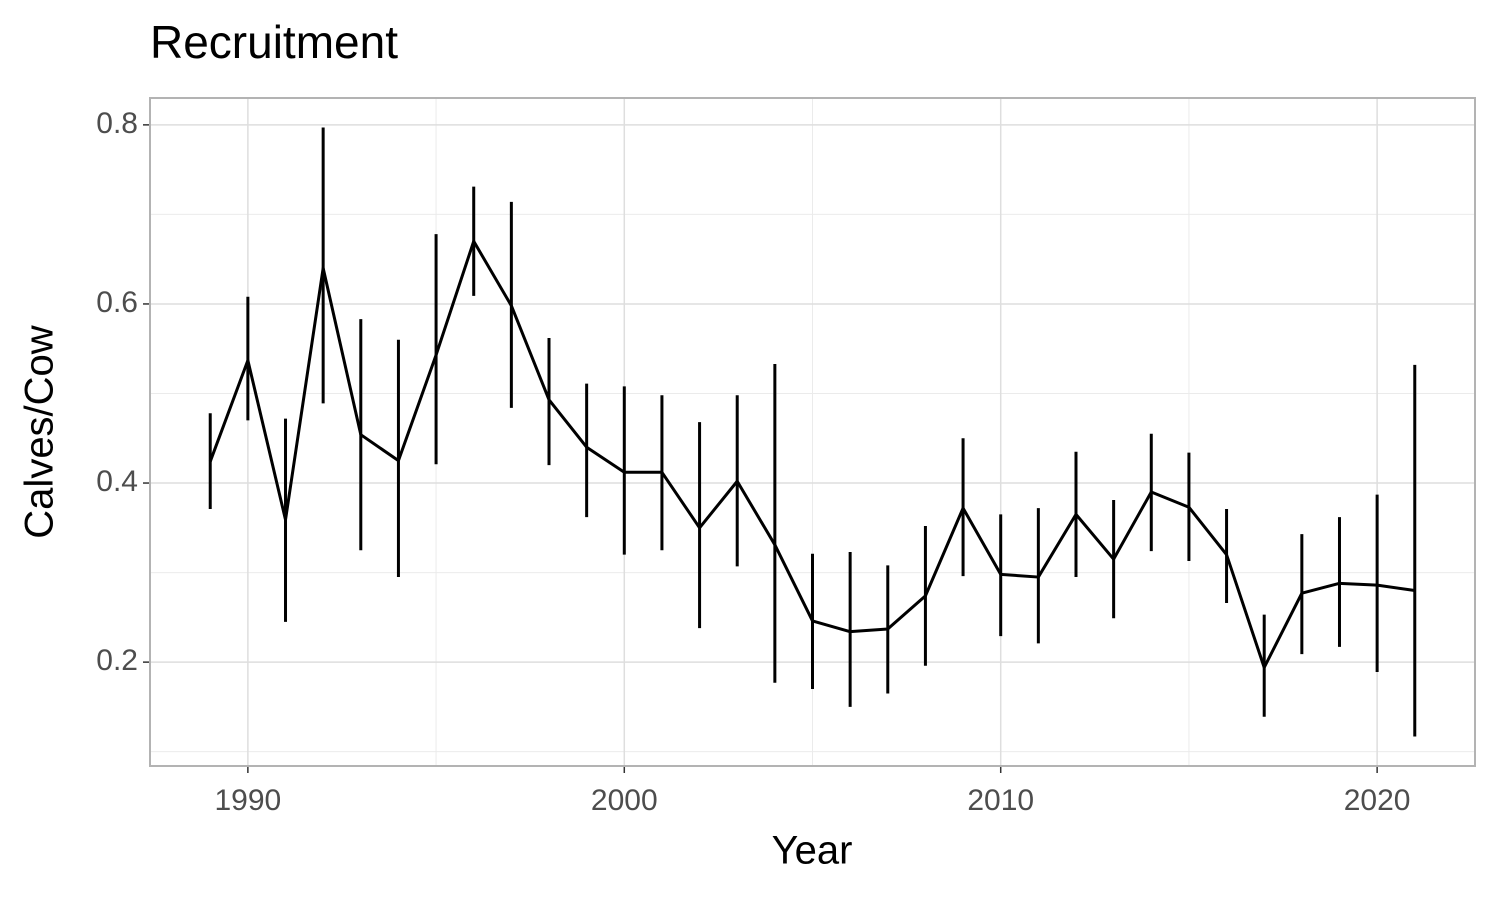 Image resolution: width=1500 pixels, height=900 pixels. What do you see at coordinates (40, 432) in the screenshot?
I see `y-axis-label: Calves/Cow` at bounding box center [40, 432].